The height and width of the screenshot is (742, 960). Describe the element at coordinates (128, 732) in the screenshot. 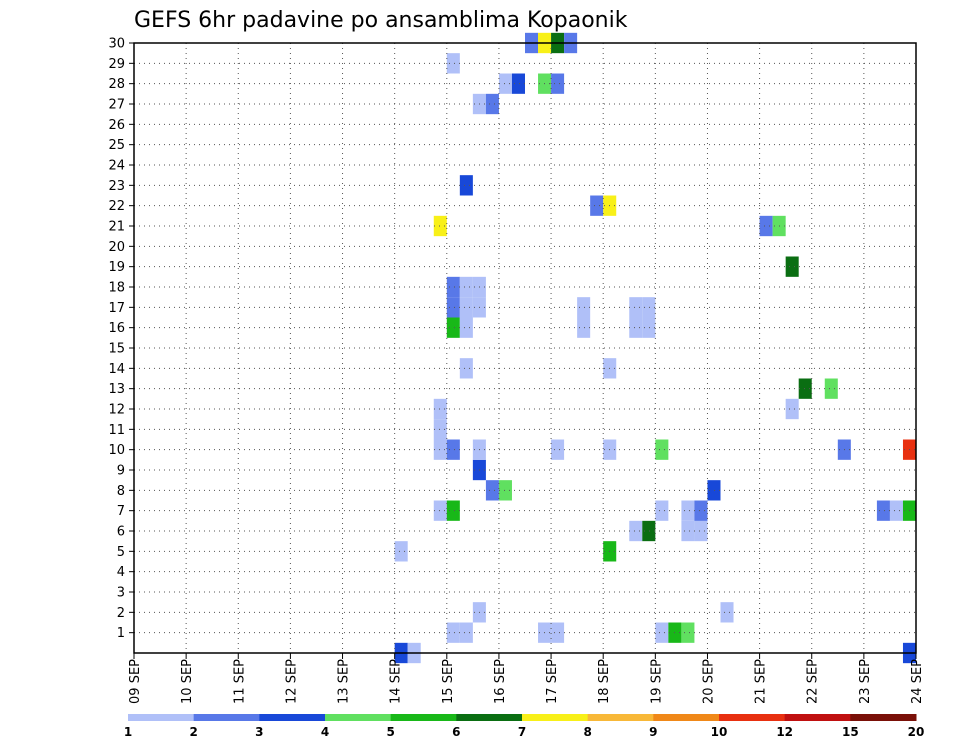

I see `colorbar-label: 1` at that location.